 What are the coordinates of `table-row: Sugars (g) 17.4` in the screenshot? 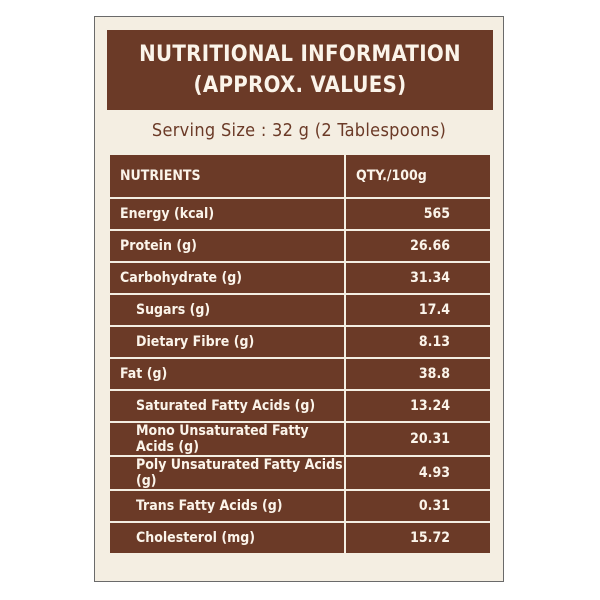 It's located at (300, 310).